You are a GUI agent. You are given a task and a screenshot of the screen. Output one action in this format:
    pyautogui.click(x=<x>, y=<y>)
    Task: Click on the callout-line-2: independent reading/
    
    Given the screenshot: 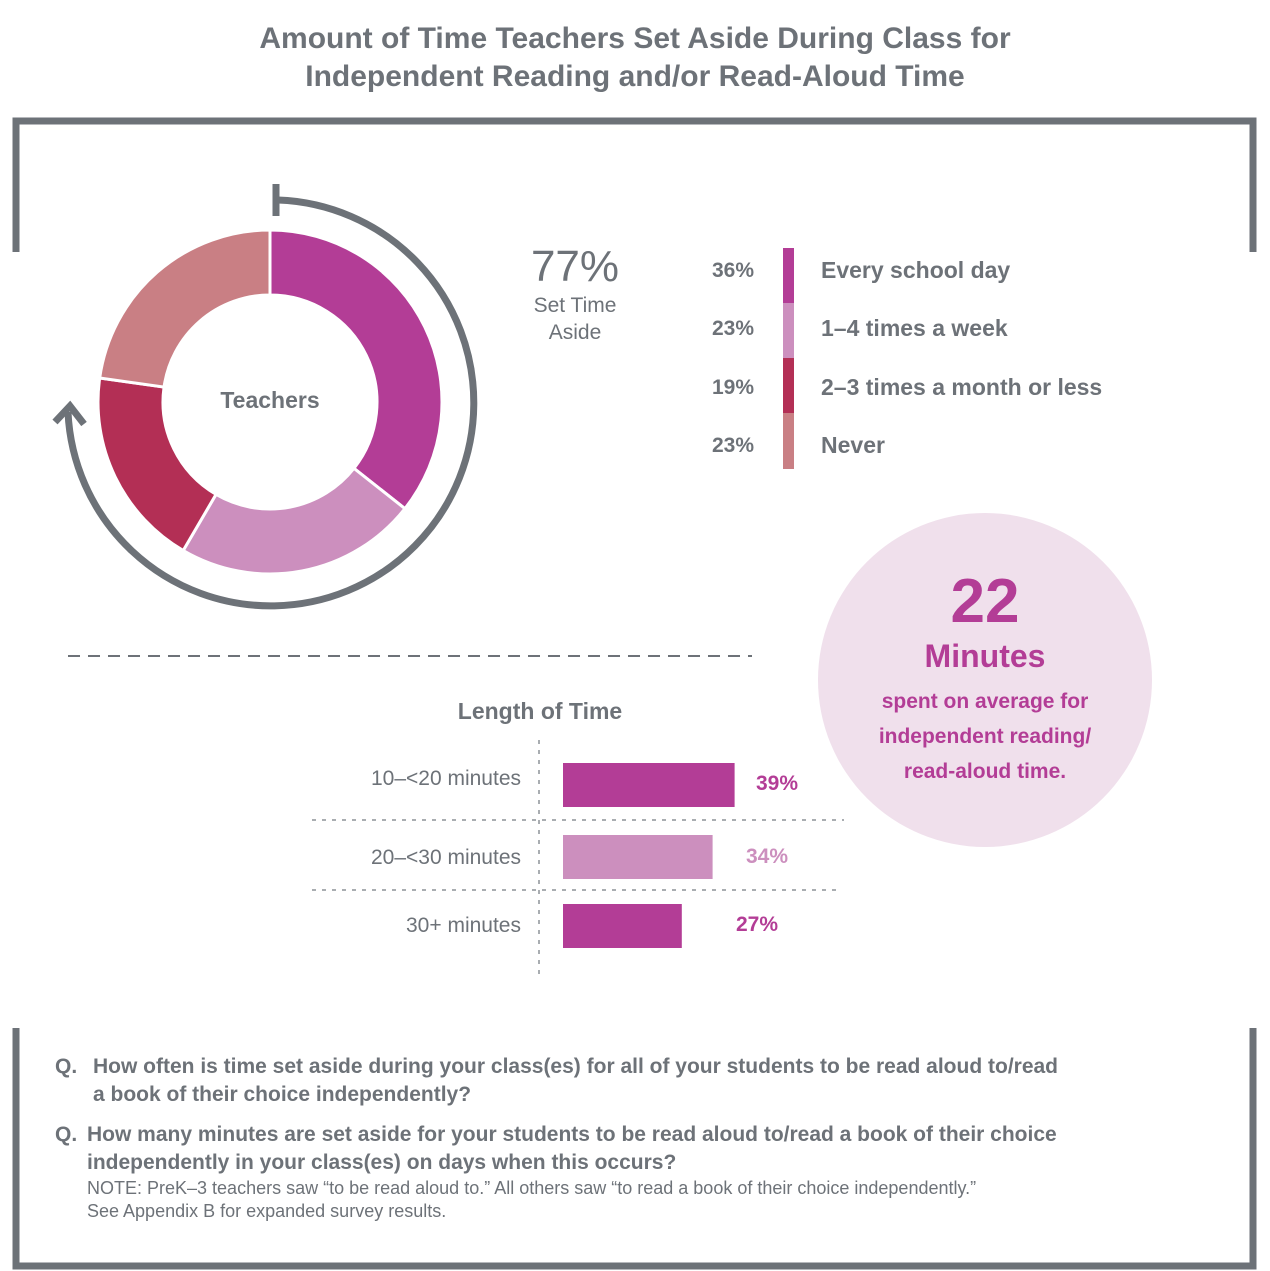 What is the action you would take?
    pyautogui.click(x=985, y=736)
    